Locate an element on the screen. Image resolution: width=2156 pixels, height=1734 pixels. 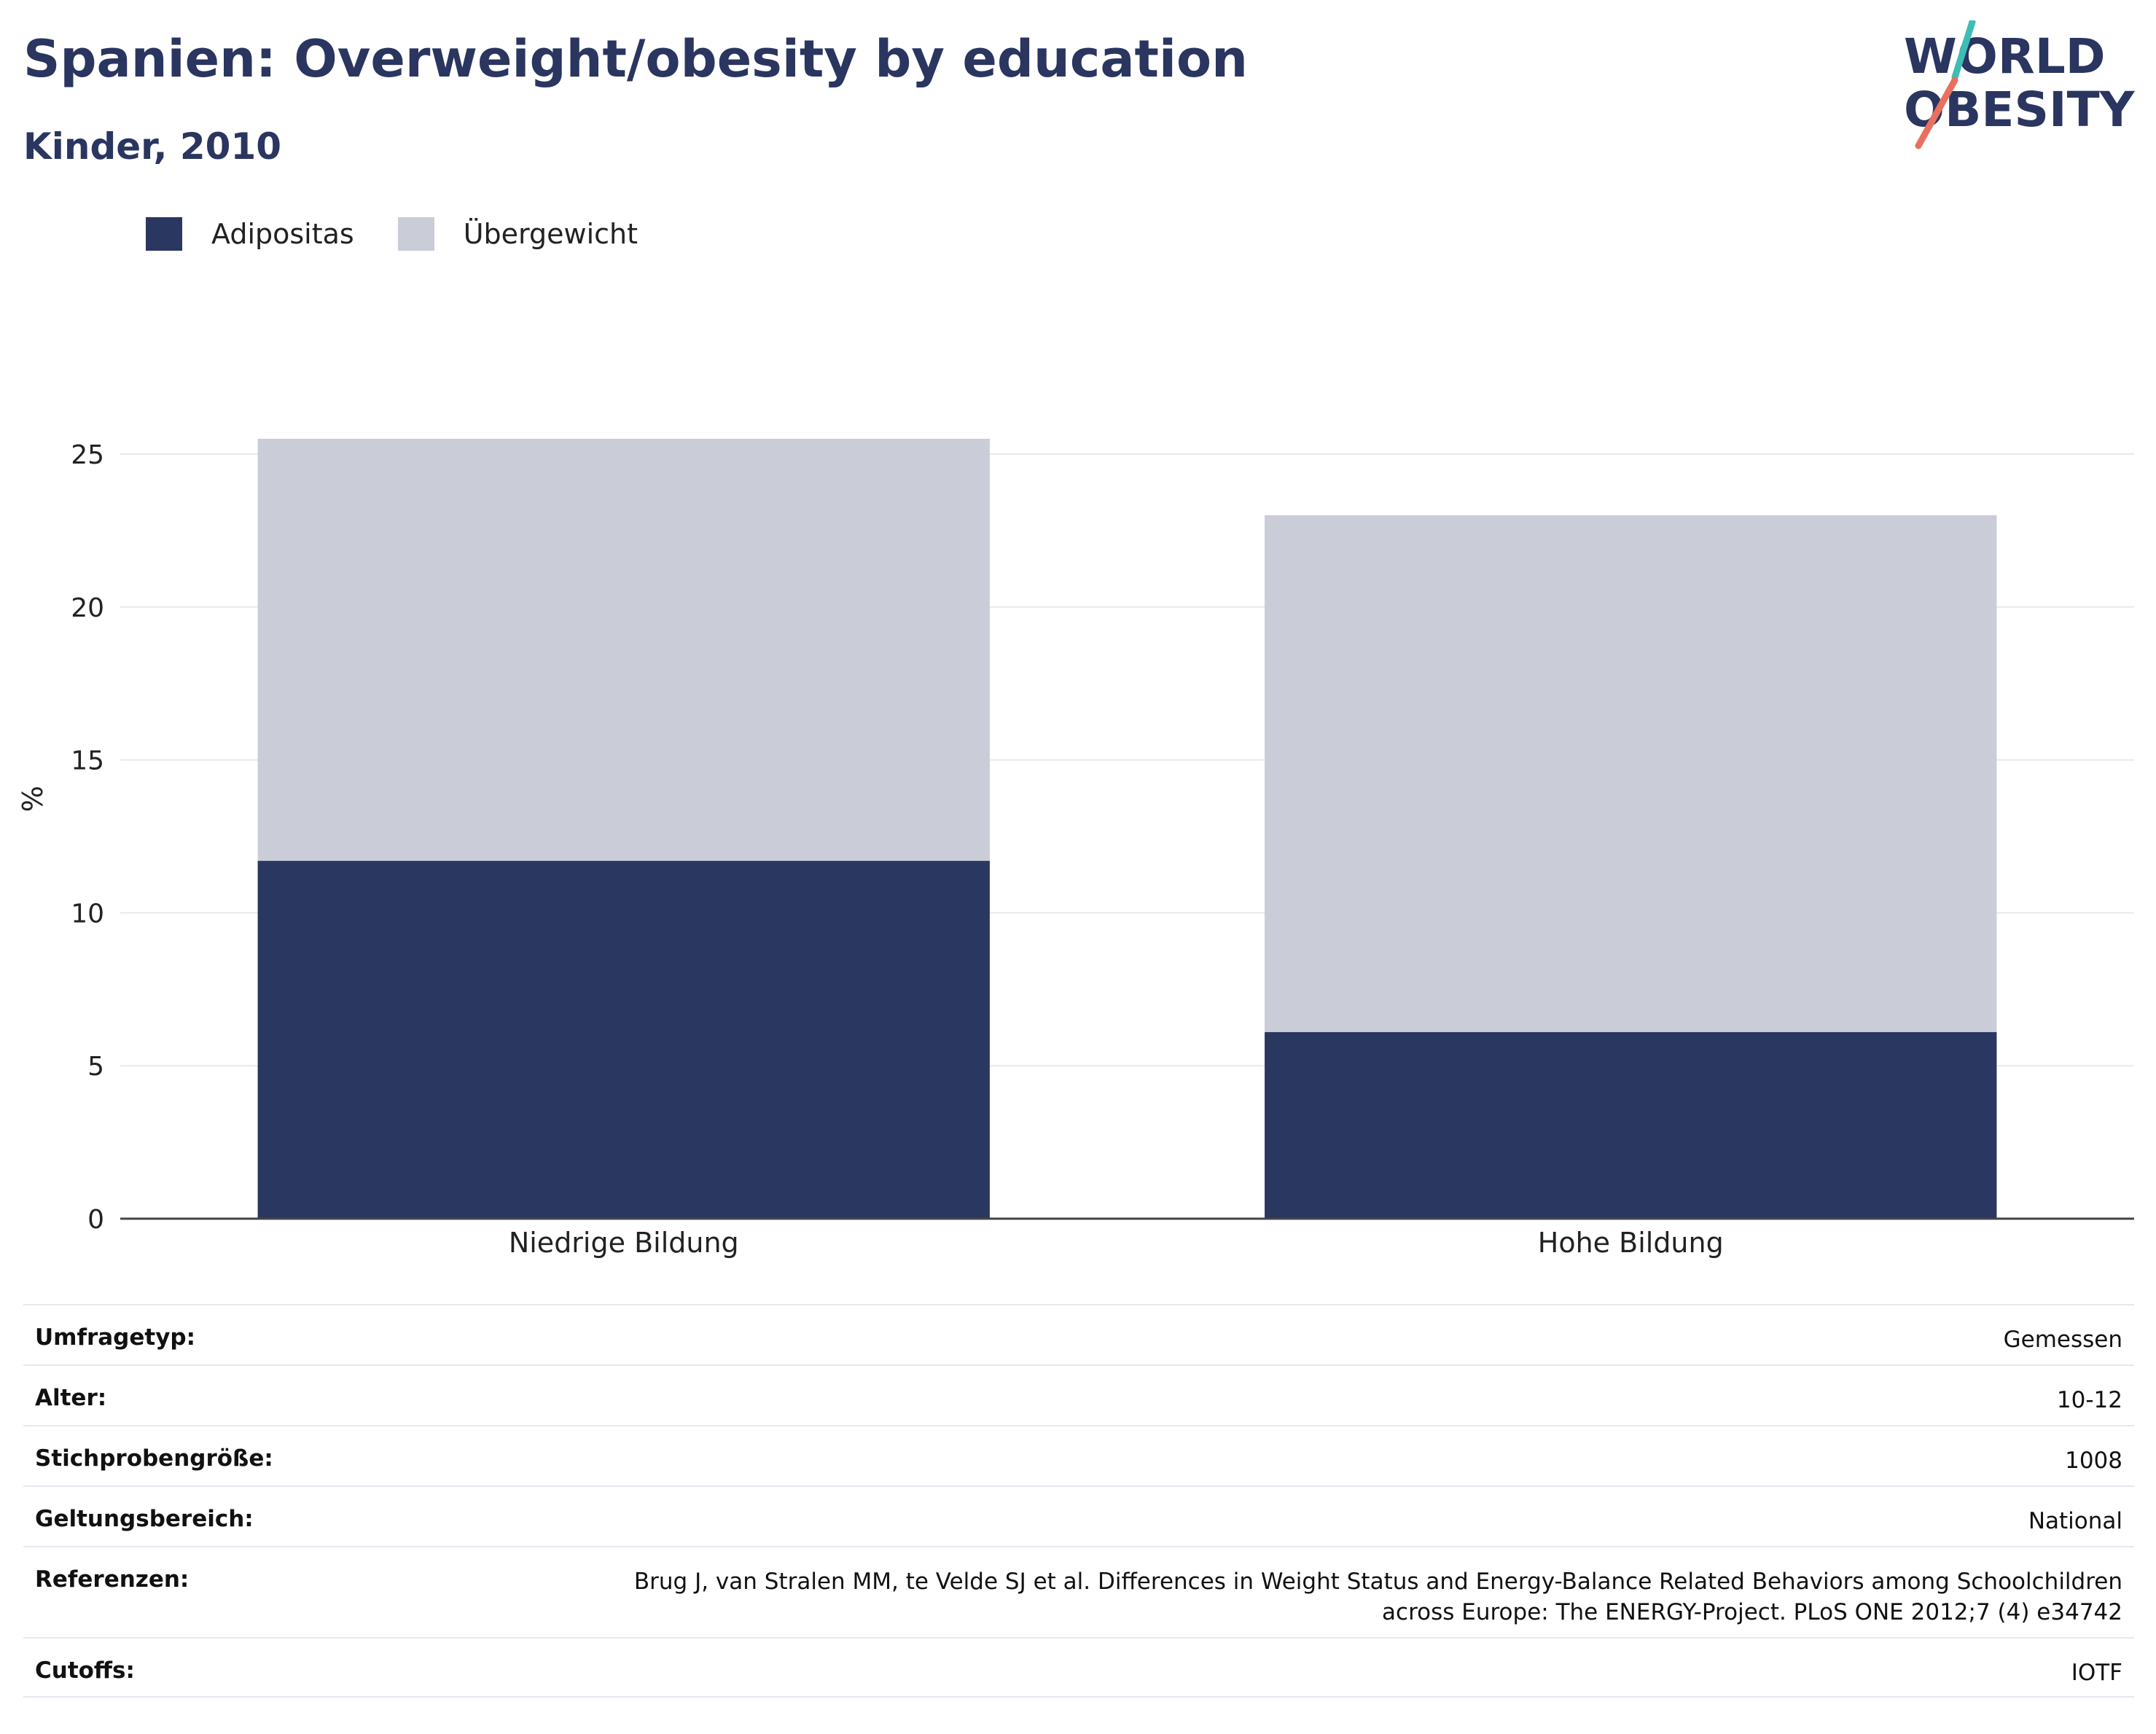
legend-swatch-adipositas is located at coordinates (164, 234).